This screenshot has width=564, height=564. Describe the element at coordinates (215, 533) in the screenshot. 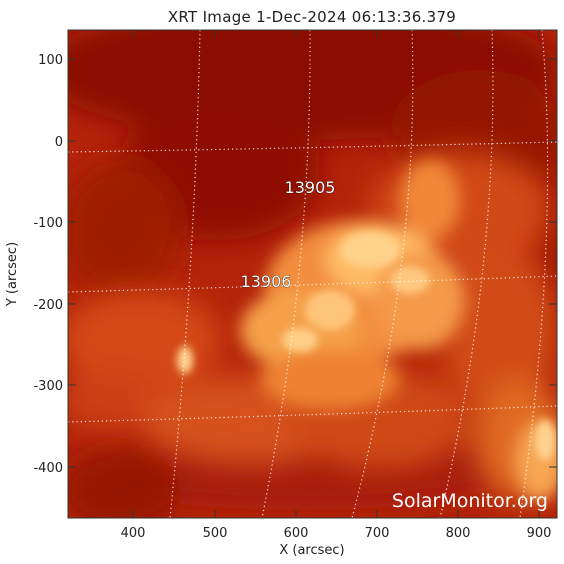

I see `x-tick-label: 500` at that location.